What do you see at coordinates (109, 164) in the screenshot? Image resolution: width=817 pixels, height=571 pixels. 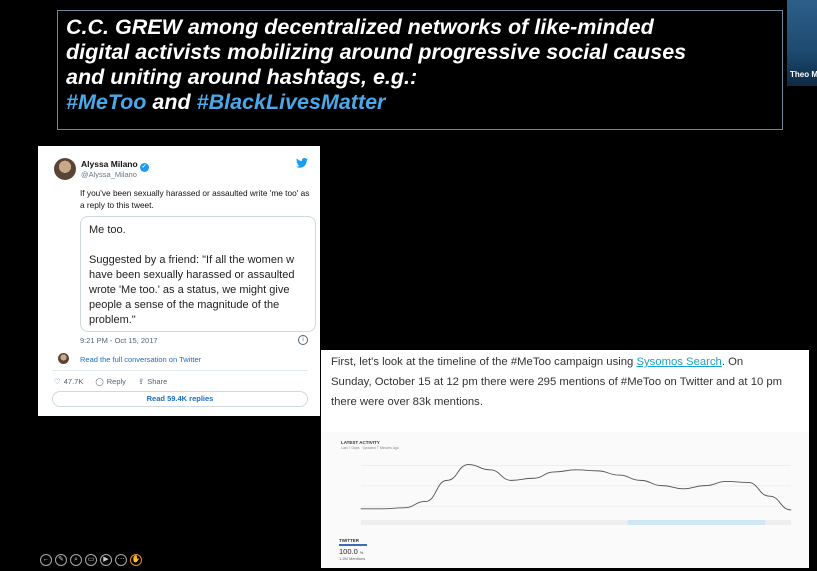 I see `author-name: Alyssa Milano` at bounding box center [109, 164].